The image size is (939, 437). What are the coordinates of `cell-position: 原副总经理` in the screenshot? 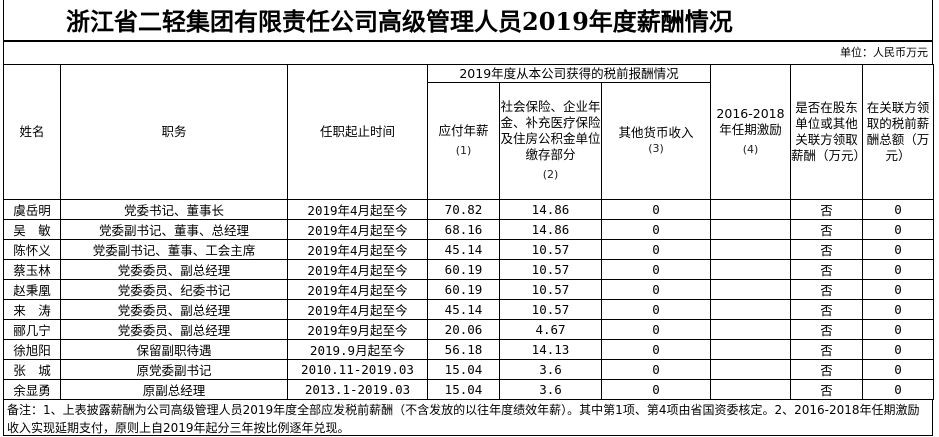 It's located at (174, 389).